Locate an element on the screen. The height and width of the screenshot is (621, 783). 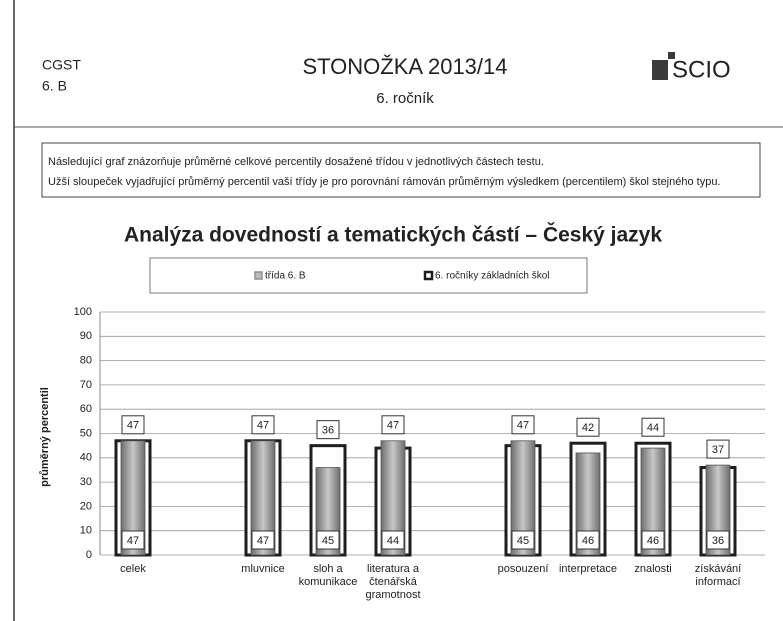
x-tick-label: interpretace is located at coordinates (588, 569).